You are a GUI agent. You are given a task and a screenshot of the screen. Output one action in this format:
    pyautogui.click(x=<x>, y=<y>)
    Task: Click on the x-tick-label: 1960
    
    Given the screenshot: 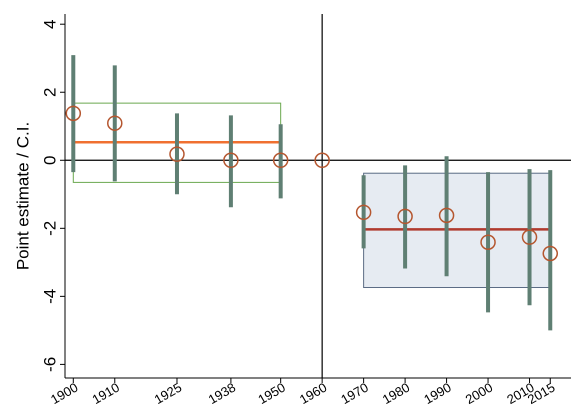 What is the action you would take?
    pyautogui.click(x=313, y=393)
    